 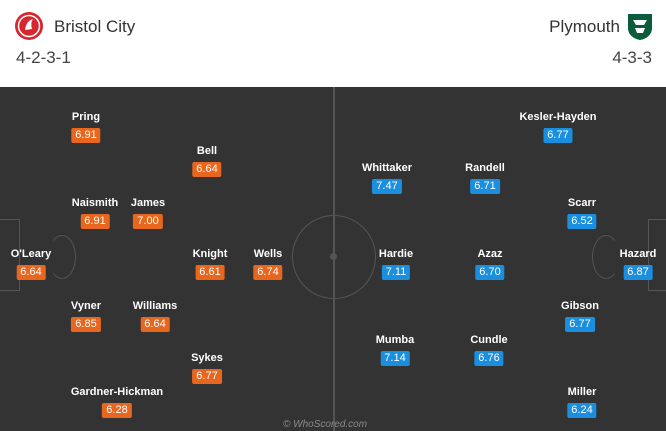 I want to click on away-player-whittaker: Whittaker 7.47, so click(x=387, y=178).